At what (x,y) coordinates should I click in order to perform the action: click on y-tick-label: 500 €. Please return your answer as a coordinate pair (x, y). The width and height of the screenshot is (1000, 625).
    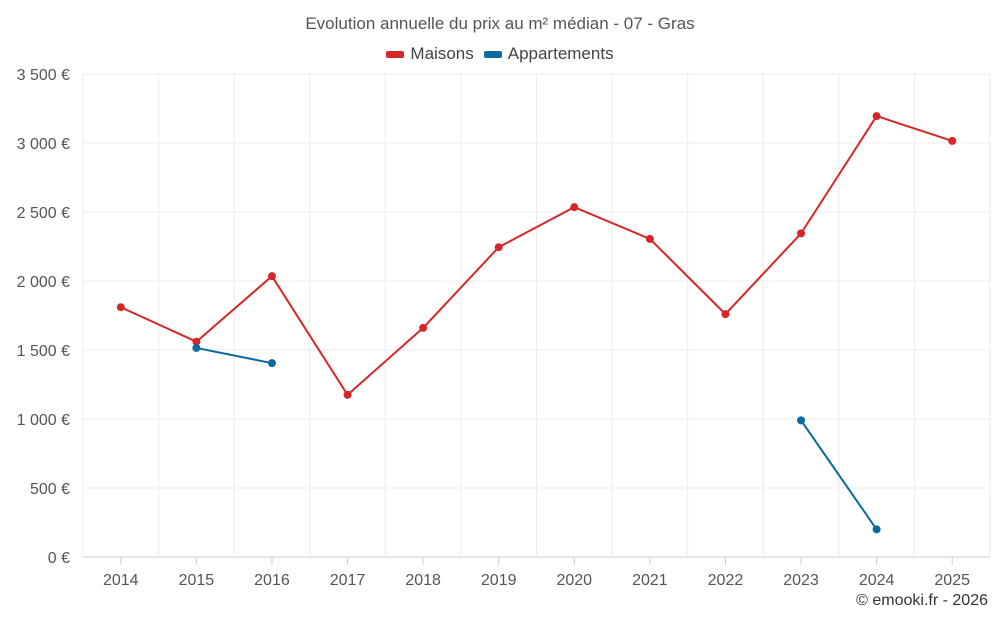
    Looking at the image, I should click on (50, 489).